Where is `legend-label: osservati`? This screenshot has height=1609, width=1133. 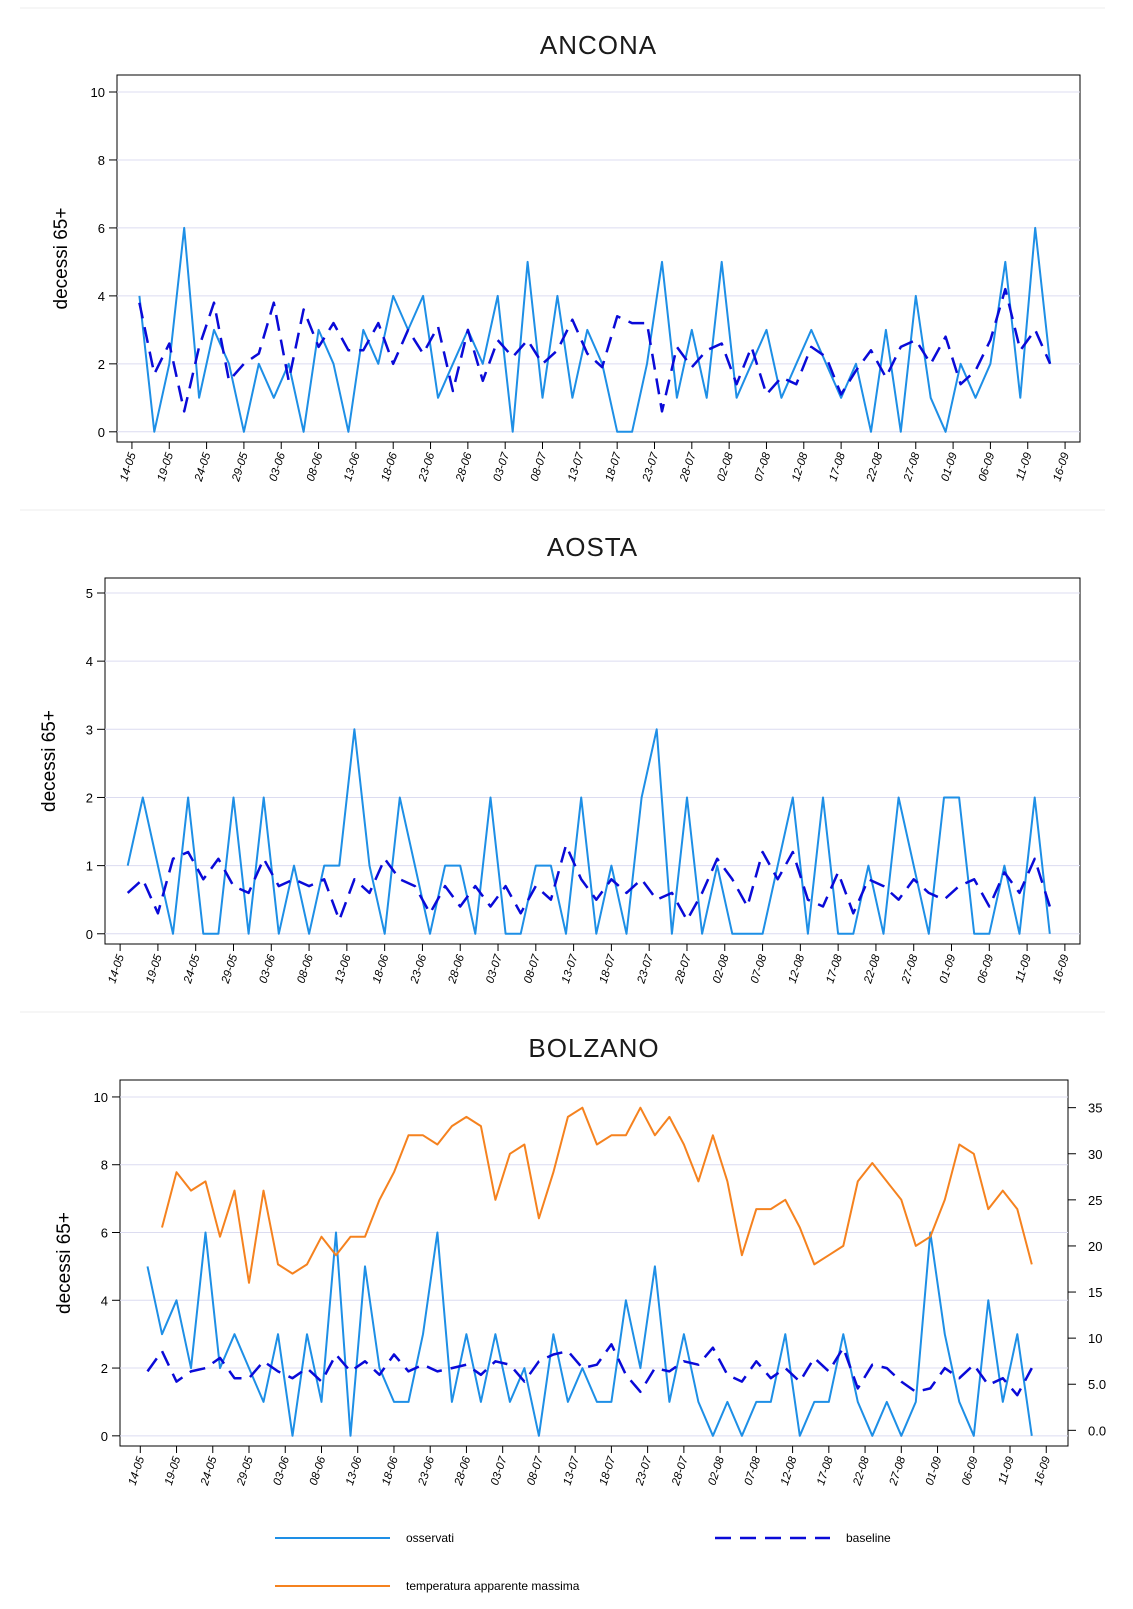
legend-label: osservati is located at coordinates (430, 1538).